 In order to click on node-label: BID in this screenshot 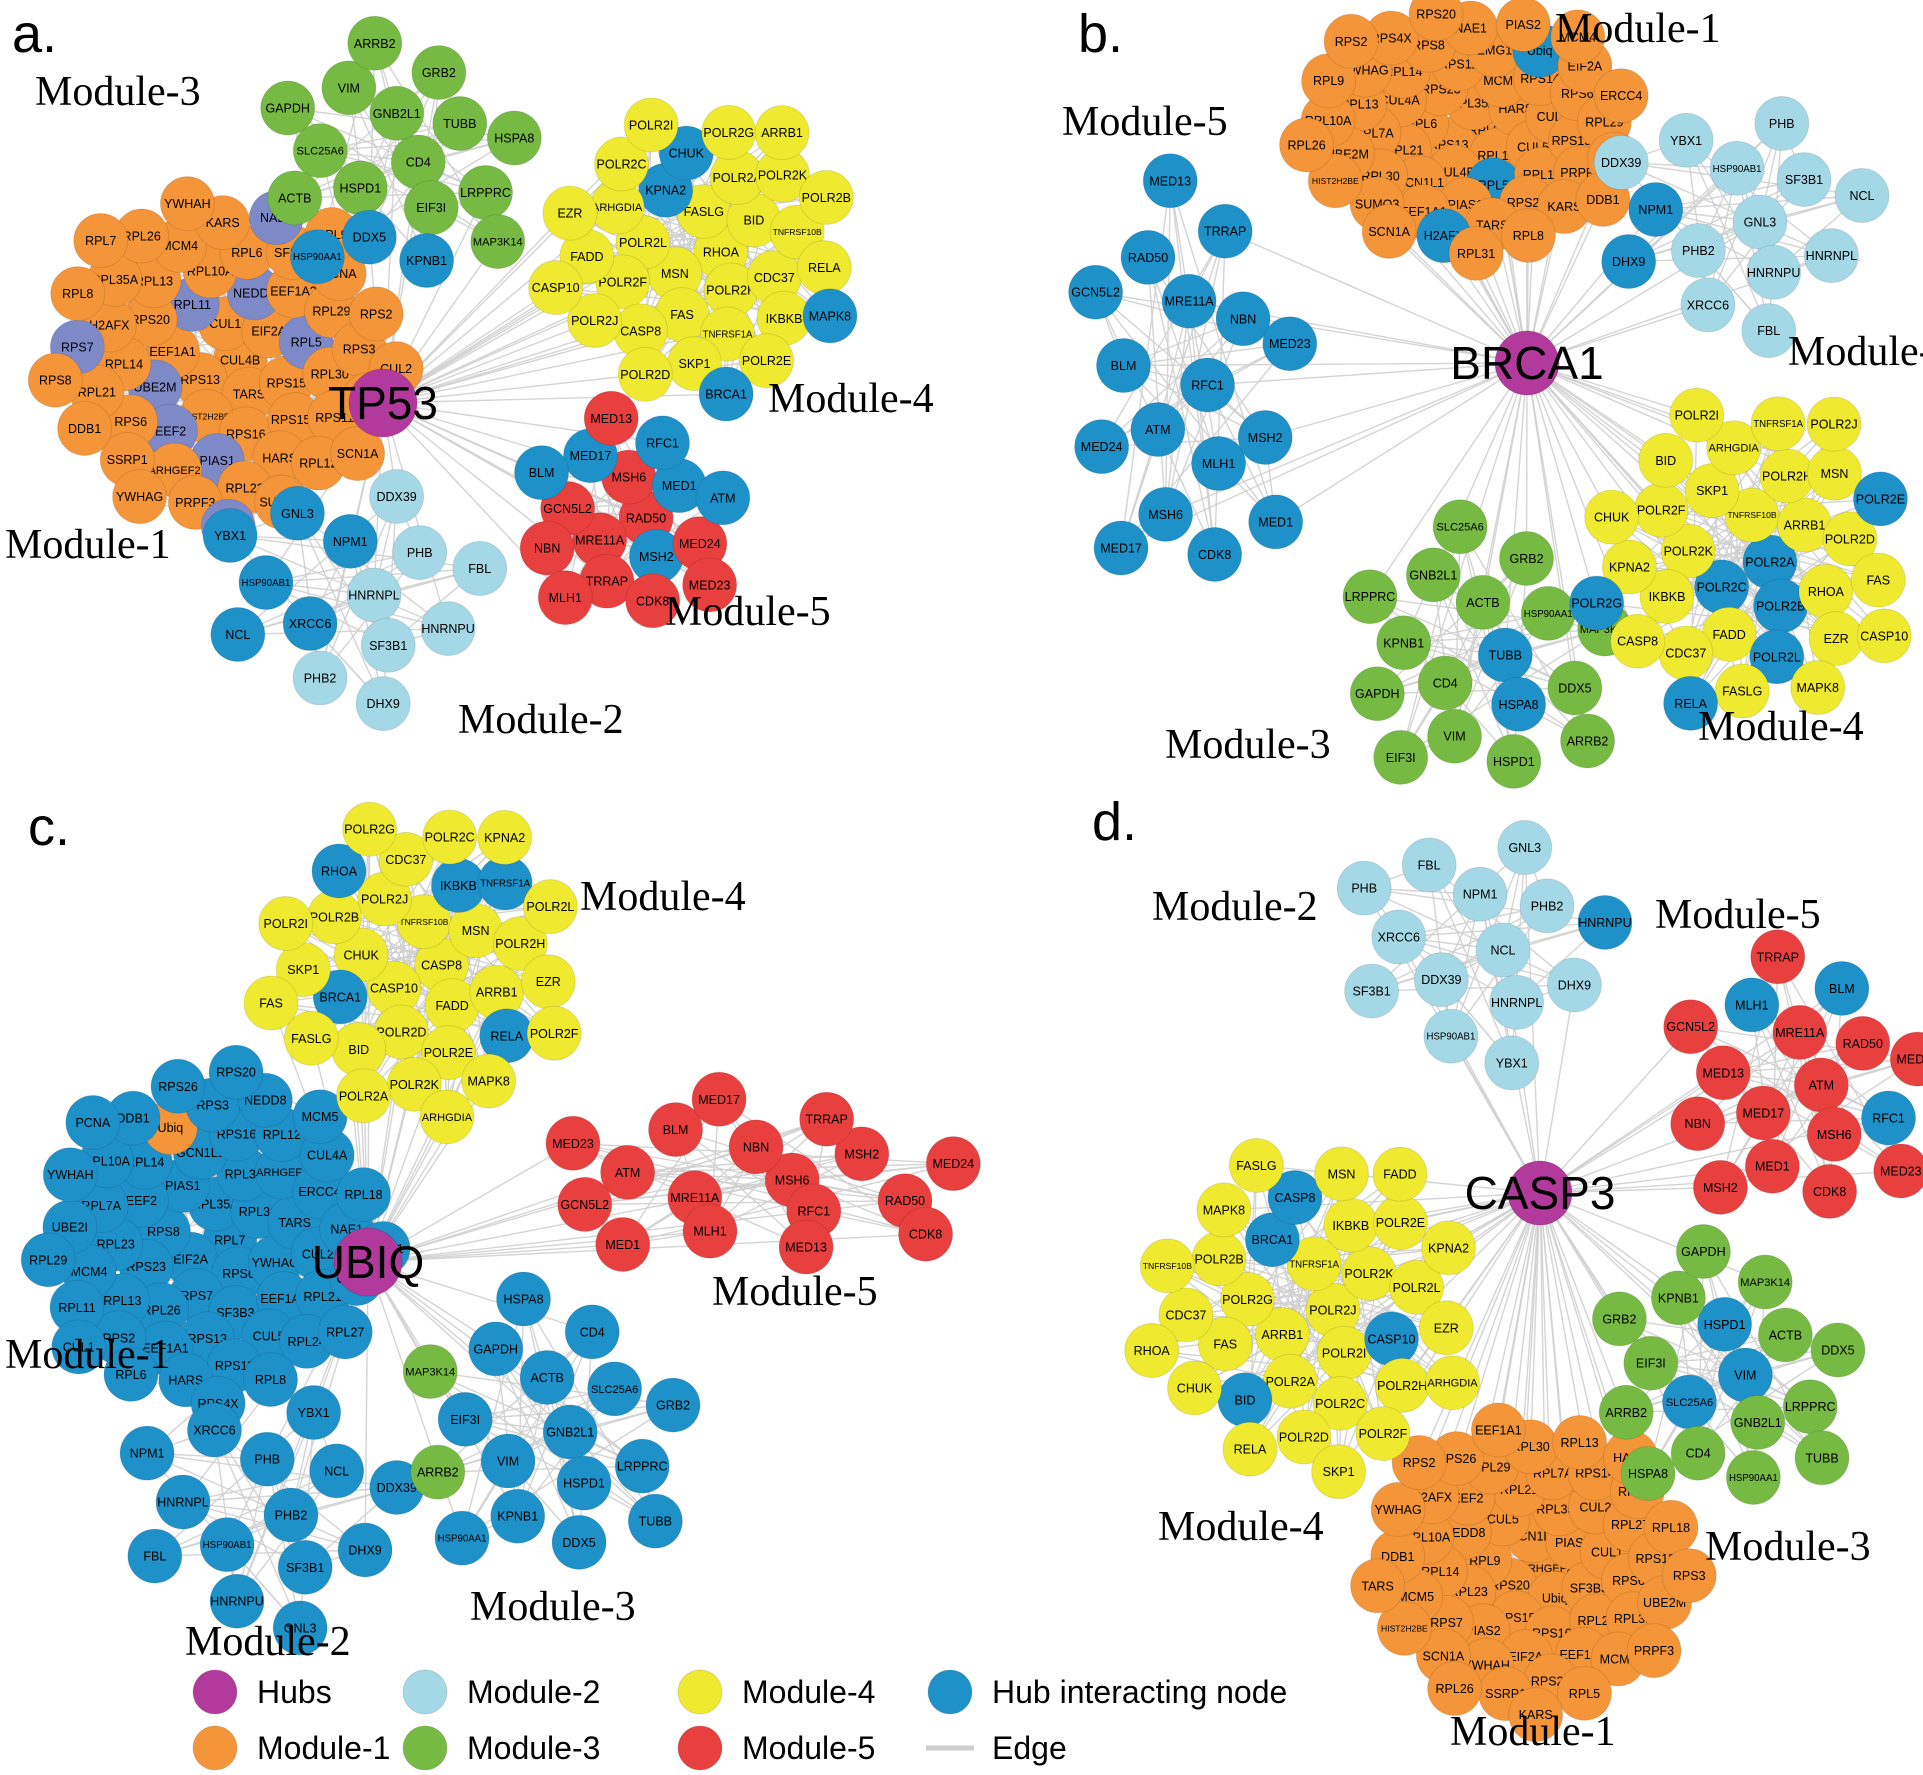, I will do `click(753, 220)`.